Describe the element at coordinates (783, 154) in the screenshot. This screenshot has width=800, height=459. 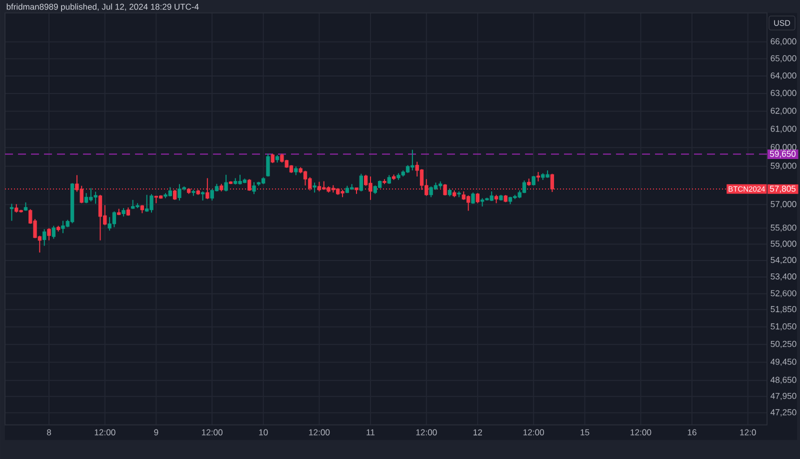
I see `ref-line-label: 59,650` at that location.